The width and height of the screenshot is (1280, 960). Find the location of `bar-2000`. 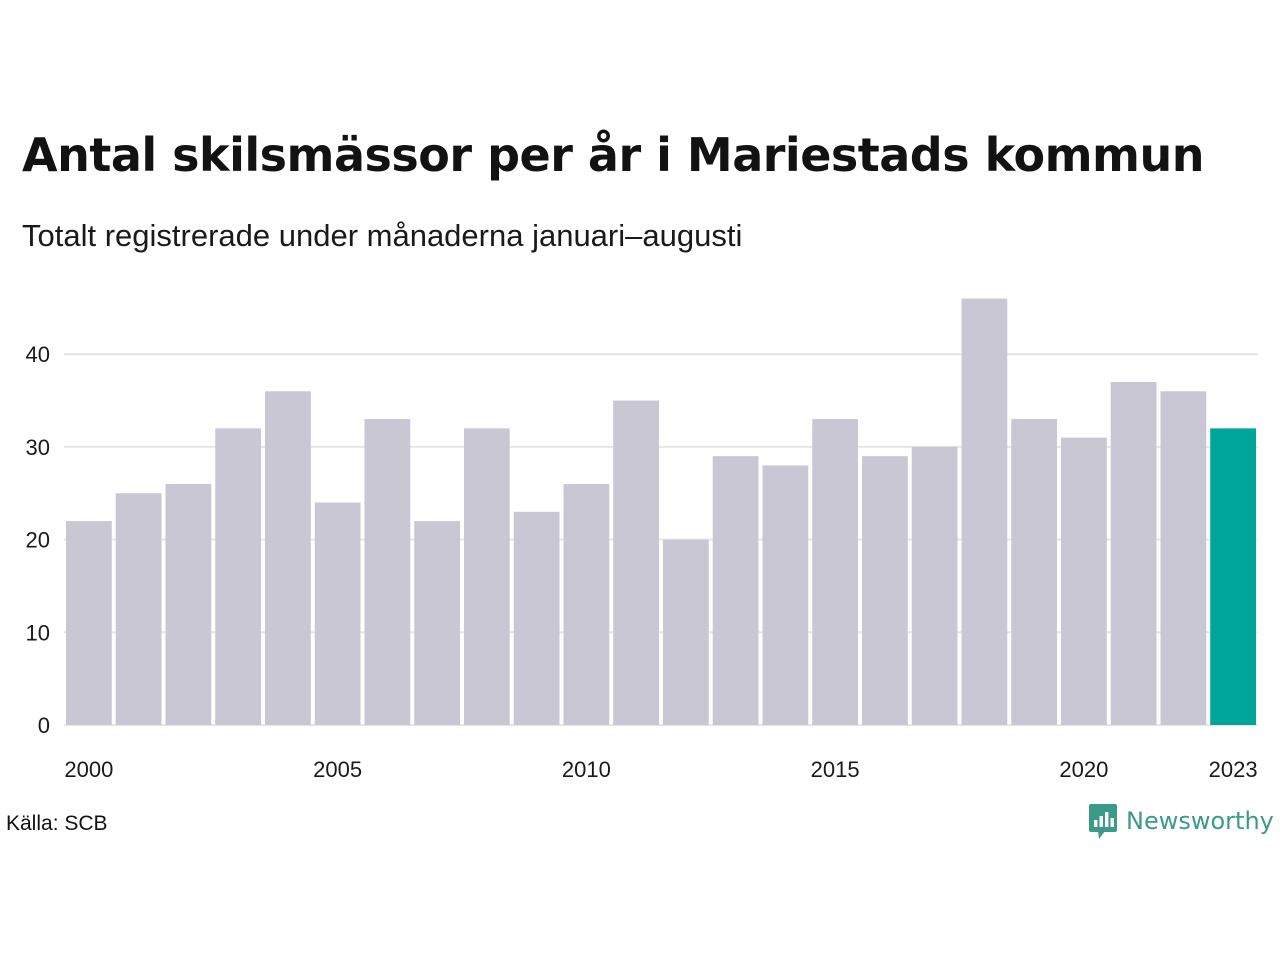

bar-2000 is located at coordinates (89, 623).